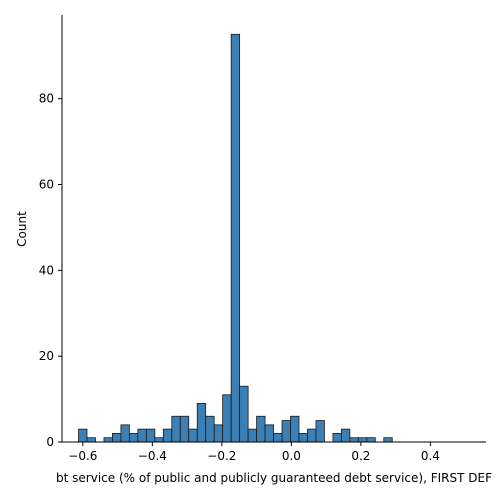 The width and height of the screenshot is (500, 500). Describe the element at coordinates (254, 452) in the screenshot. I see `x-ticks-group: −0.6 −0.4 −0.2 0.0 0.2 0.4` at that location.